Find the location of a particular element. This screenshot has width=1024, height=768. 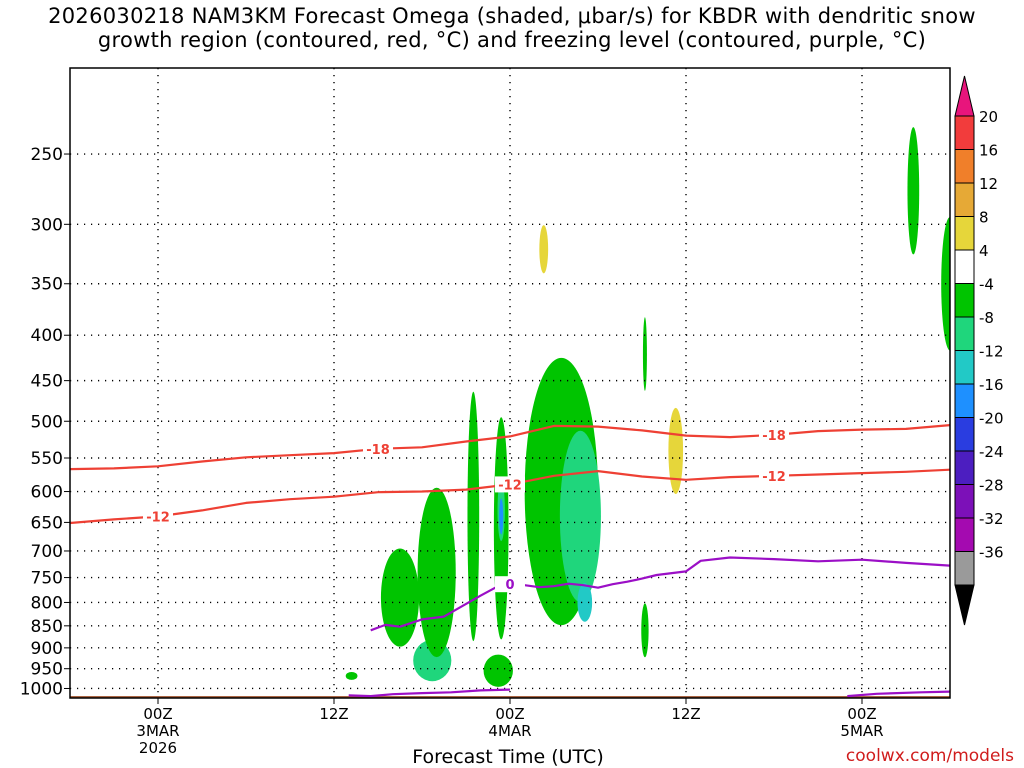

x-tick-label-0-0: 00Z is located at coordinates (157, 714).